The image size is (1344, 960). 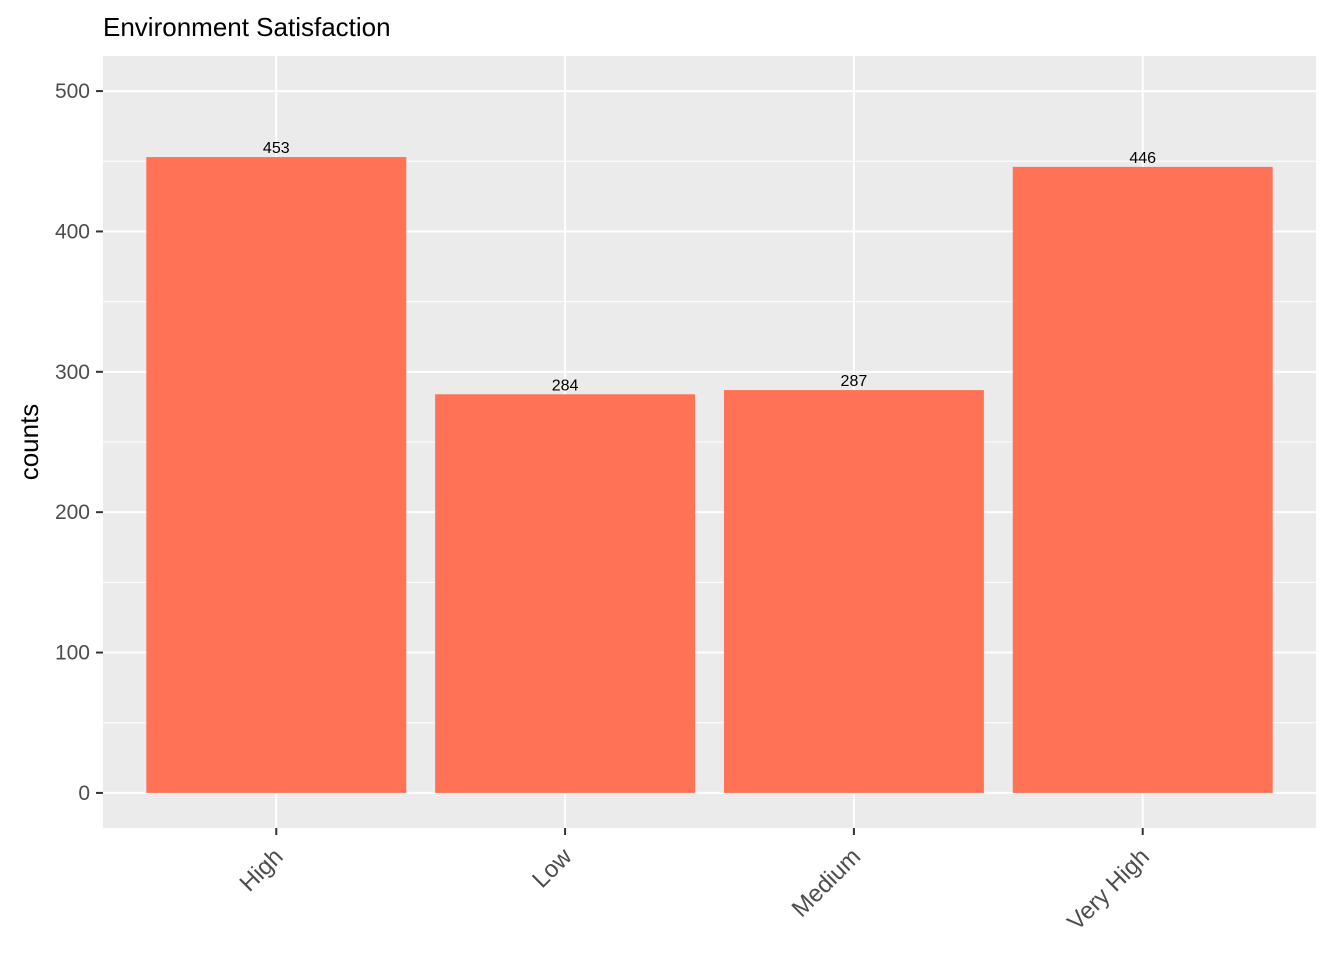 What do you see at coordinates (565, 593) in the screenshot?
I see `bar-low` at bounding box center [565, 593].